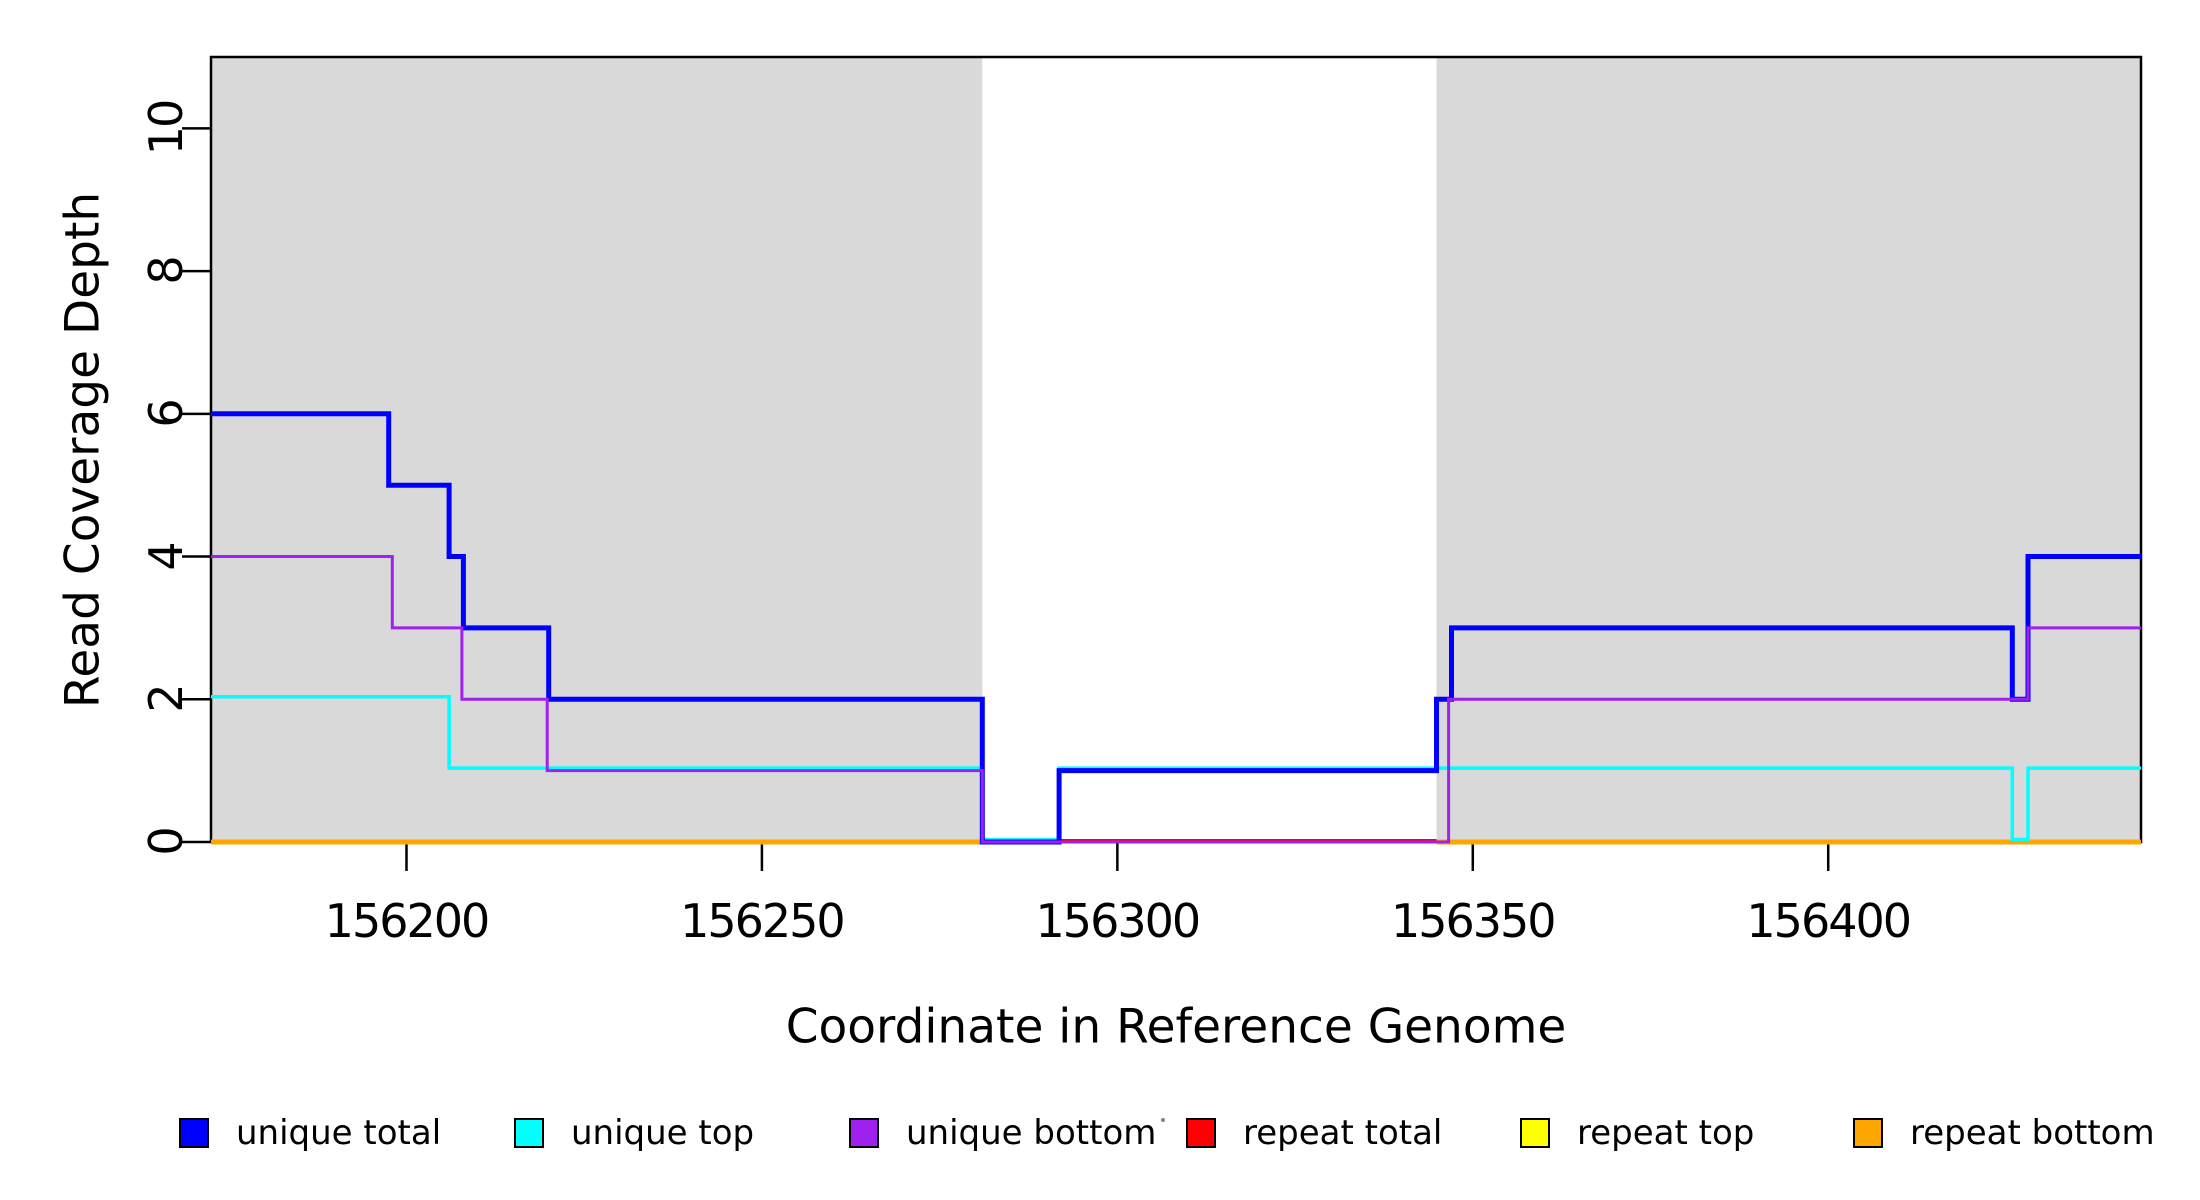  What do you see at coordinates (166, 414) in the screenshot?
I see `y-tick-label: 6` at bounding box center [166, 414].